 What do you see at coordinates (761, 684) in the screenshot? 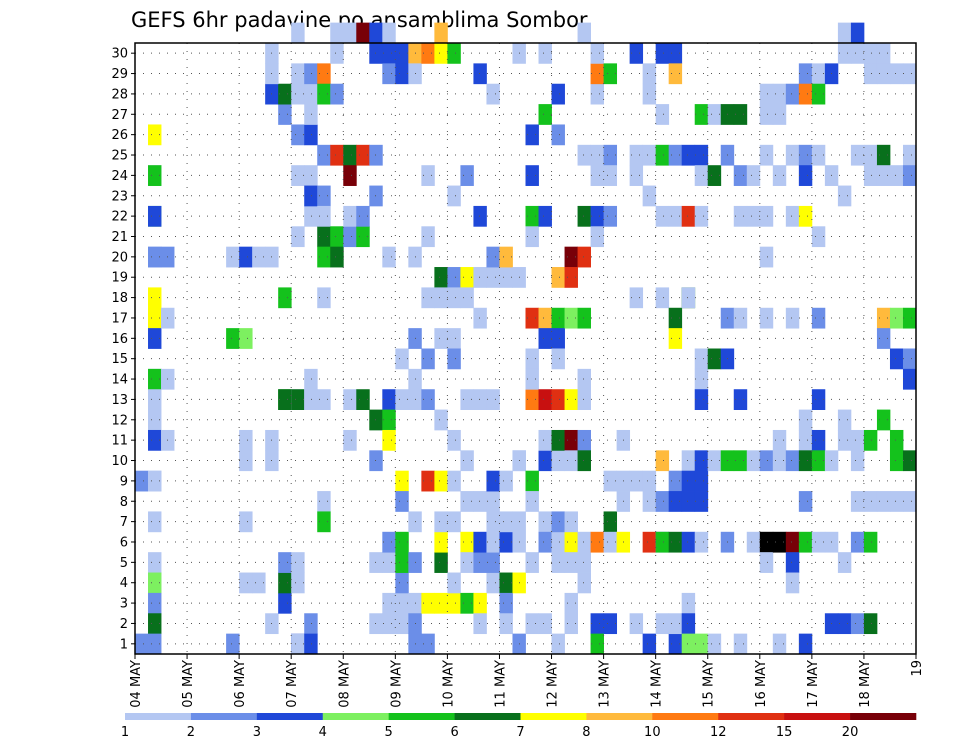
I see `x-tick-label: 16 MAY` at bounding box center [761, 684].